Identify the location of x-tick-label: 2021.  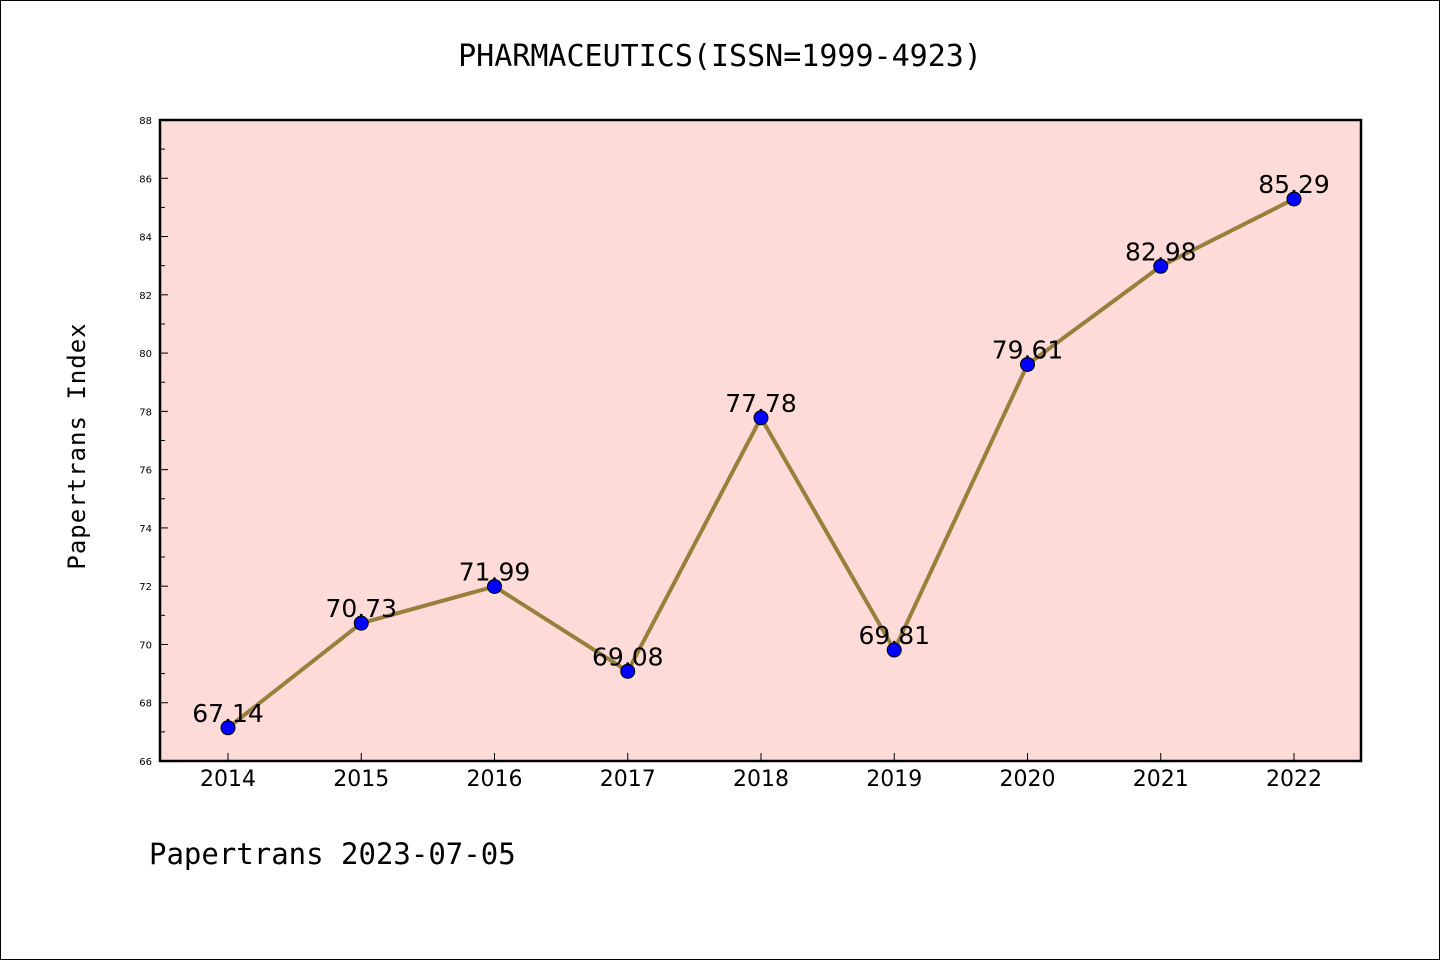
(1161, 779).